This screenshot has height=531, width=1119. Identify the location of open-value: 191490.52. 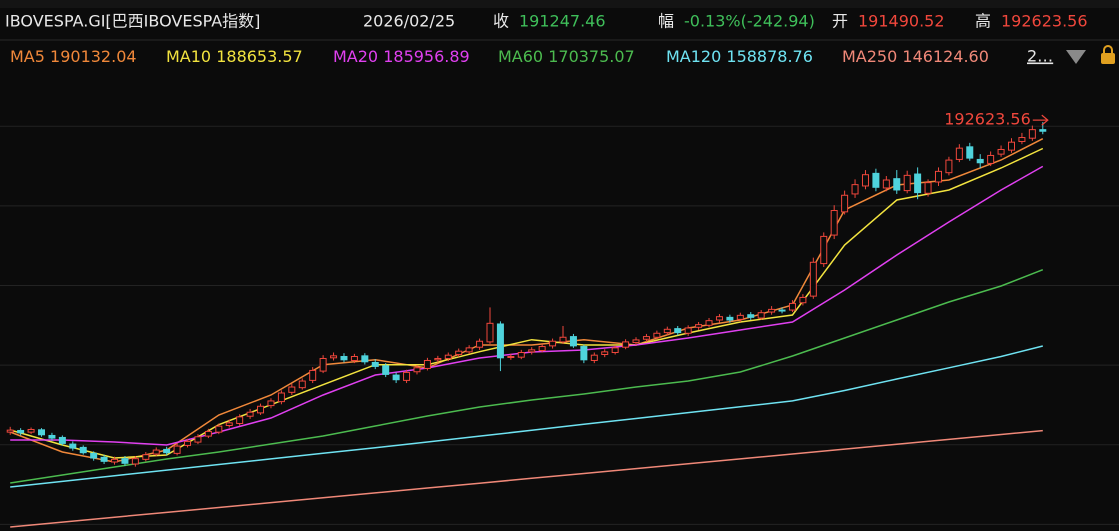
(901, 21).